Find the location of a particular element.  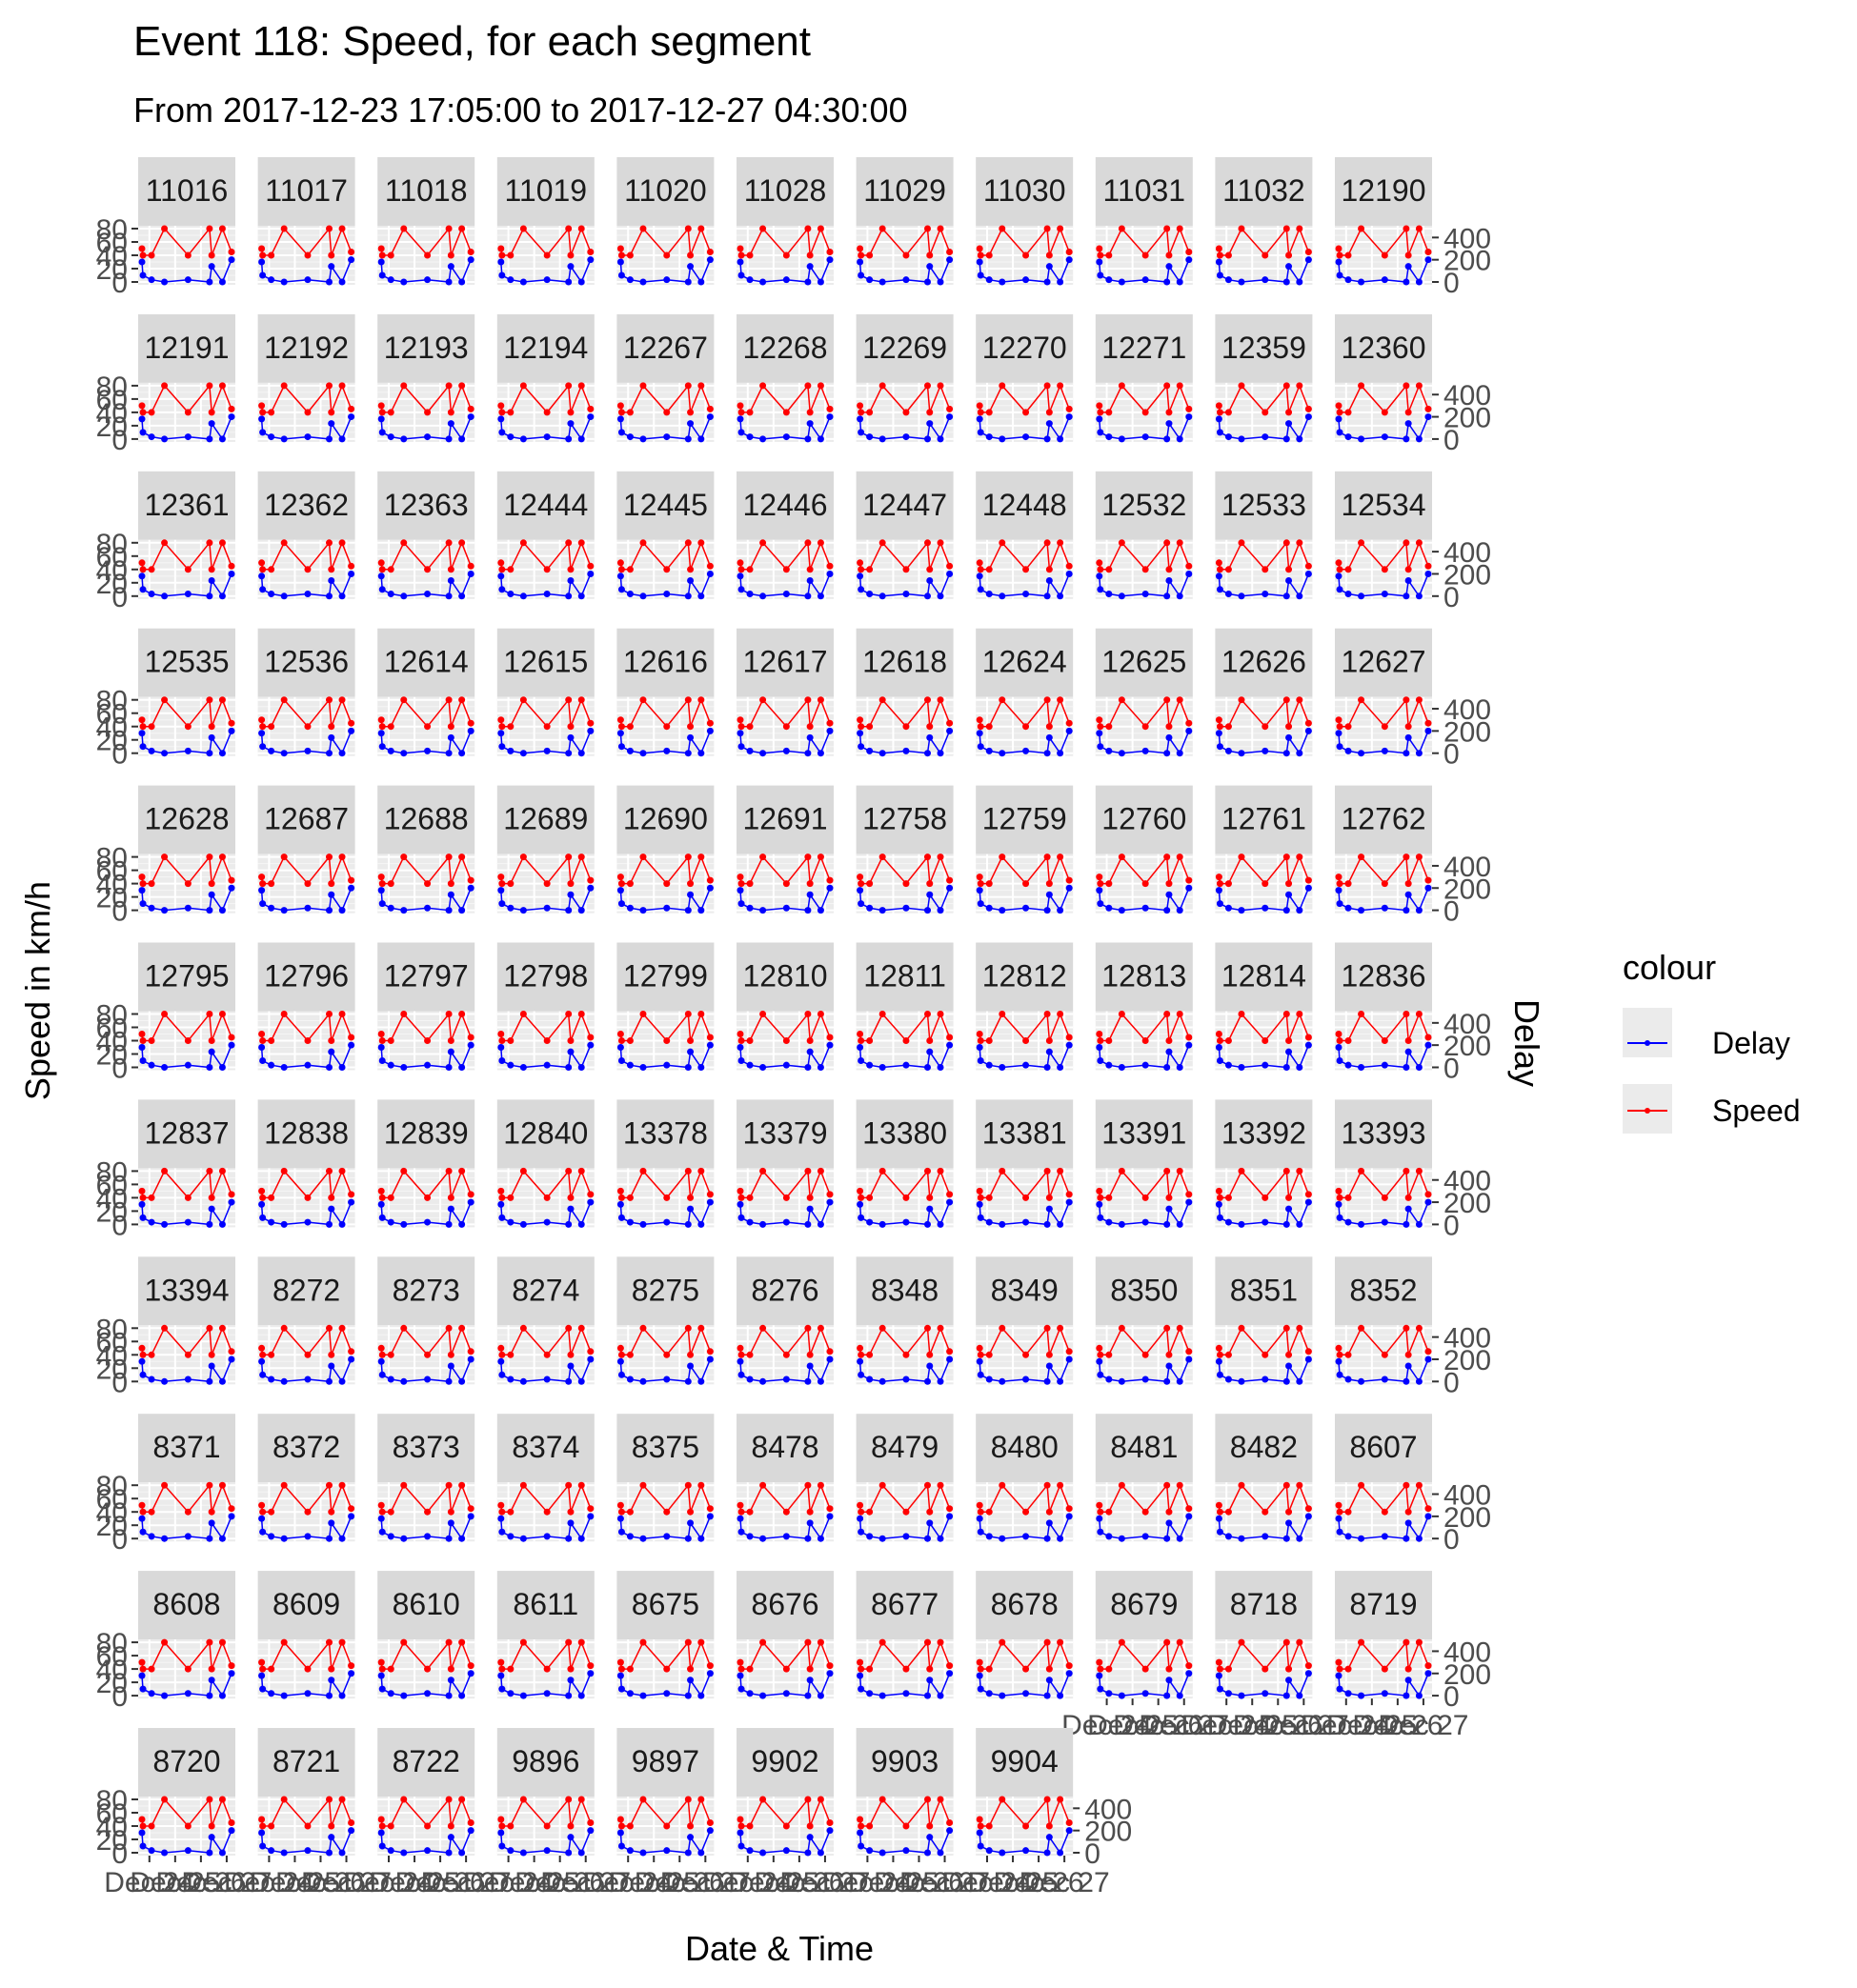

facet-label: 12193 is located at coordinates (426, 348).